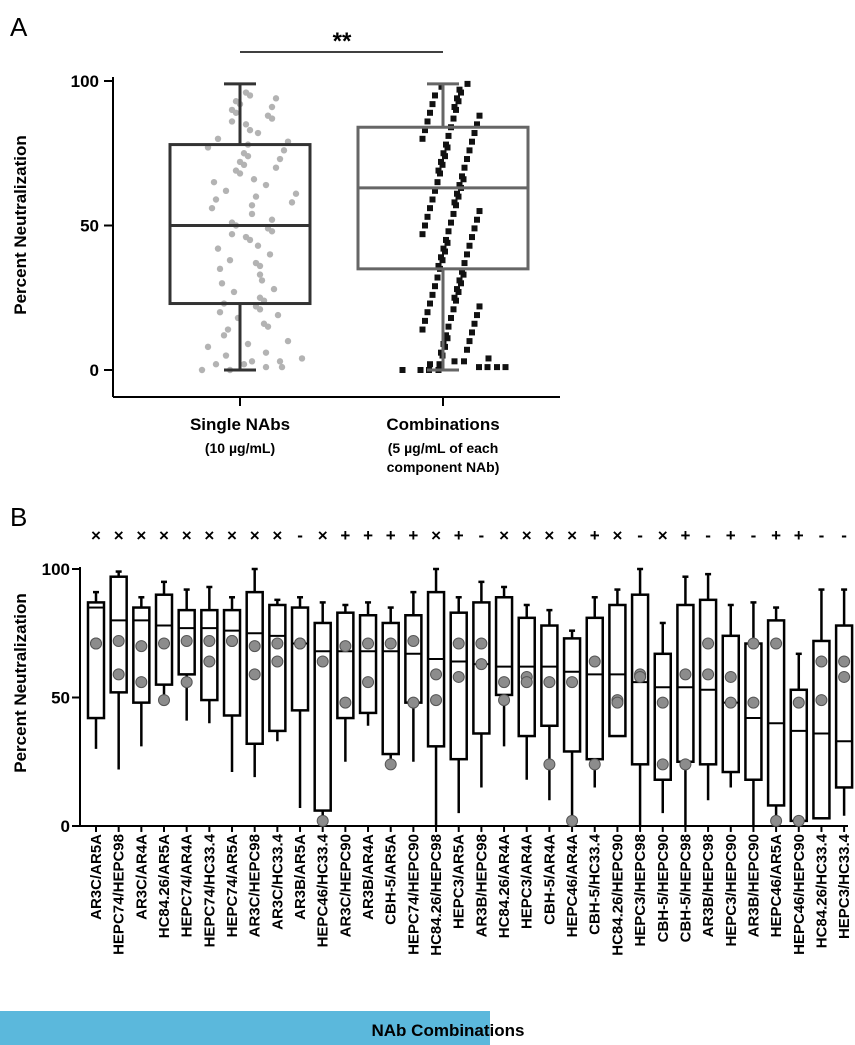 The image size is (855, 1045). What do you see at coordinates (232, 886) in the screenshot?
I see `panel-b-x-label: HEPC74/AR5A` at bounding box center [232, 886].